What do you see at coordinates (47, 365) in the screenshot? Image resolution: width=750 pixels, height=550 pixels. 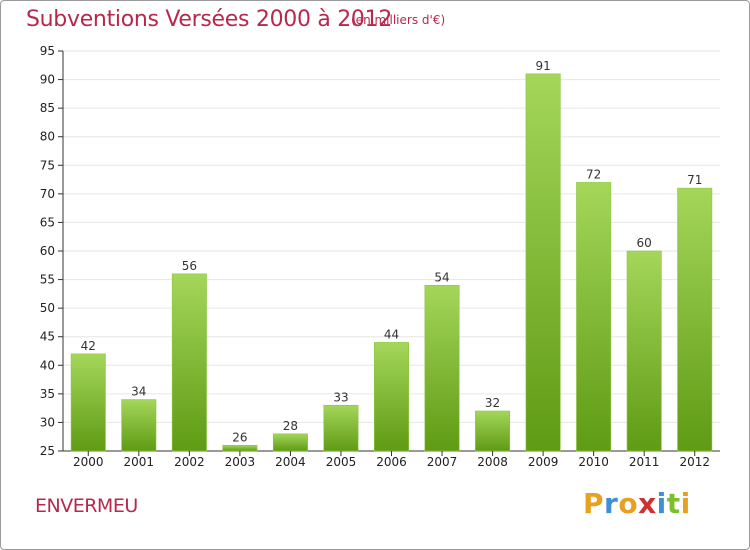 I see `y-tick-label: 40` at bounding box center [47, 365].